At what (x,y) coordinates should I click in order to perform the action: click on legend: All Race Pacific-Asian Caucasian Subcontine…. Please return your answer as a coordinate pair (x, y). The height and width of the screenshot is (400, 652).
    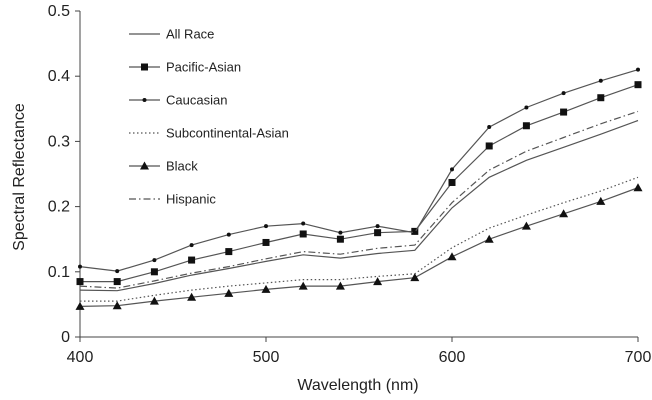
    Looking at the image, I should click on (209, 117).